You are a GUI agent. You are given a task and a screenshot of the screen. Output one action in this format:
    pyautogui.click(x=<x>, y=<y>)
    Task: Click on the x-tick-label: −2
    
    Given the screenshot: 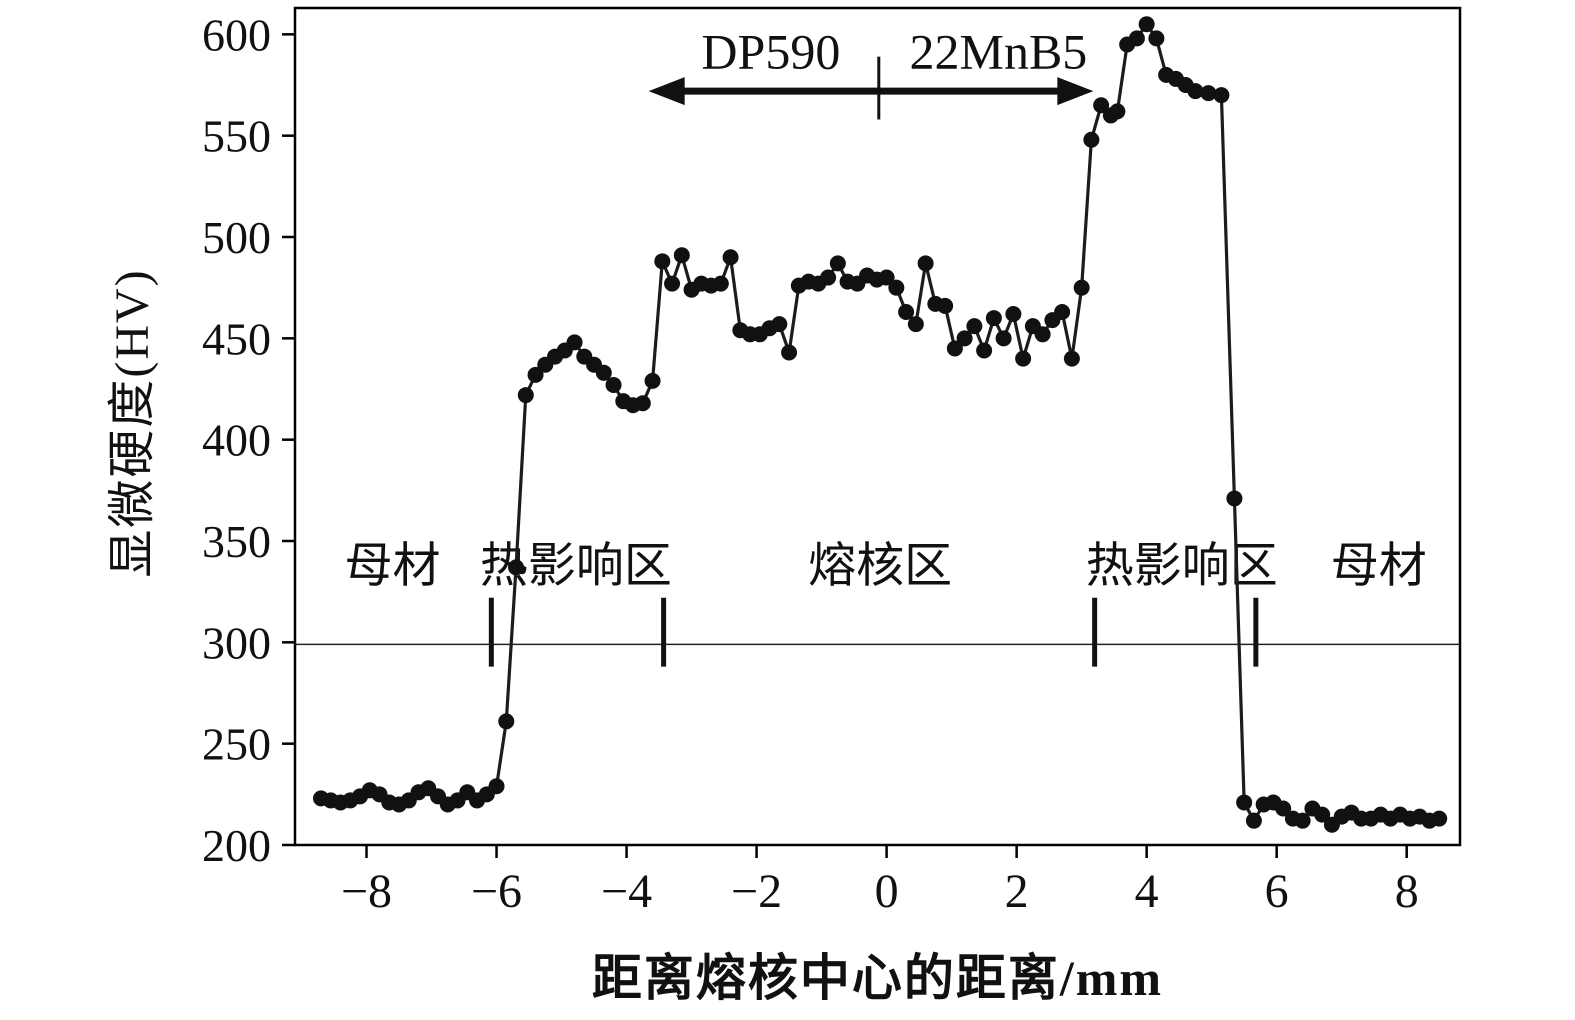 What is the action you would take?
    pyautogui.click(x=756, y=891)
    